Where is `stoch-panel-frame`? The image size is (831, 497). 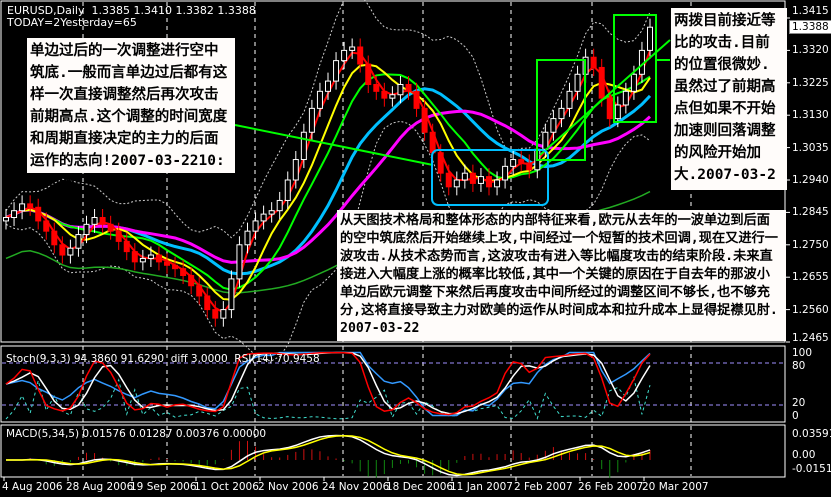 stoch-panel-frame is located at coordinates (393, 384).